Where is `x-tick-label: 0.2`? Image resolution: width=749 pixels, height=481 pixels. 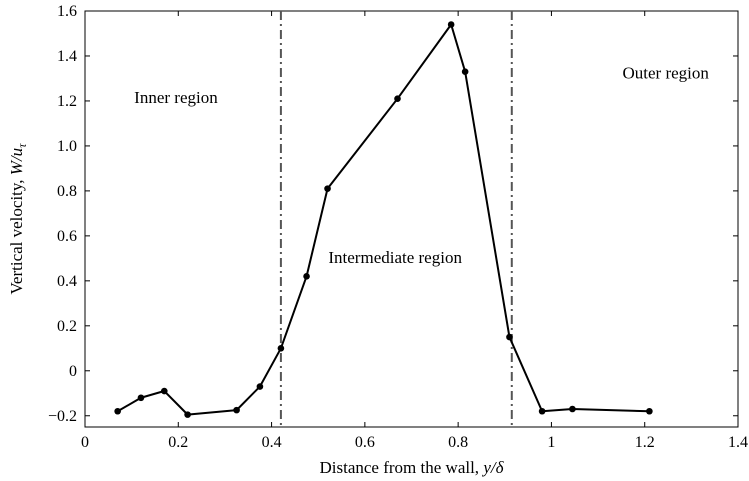
x-tick-label: 0.2 is located at coordinates (178, 442).